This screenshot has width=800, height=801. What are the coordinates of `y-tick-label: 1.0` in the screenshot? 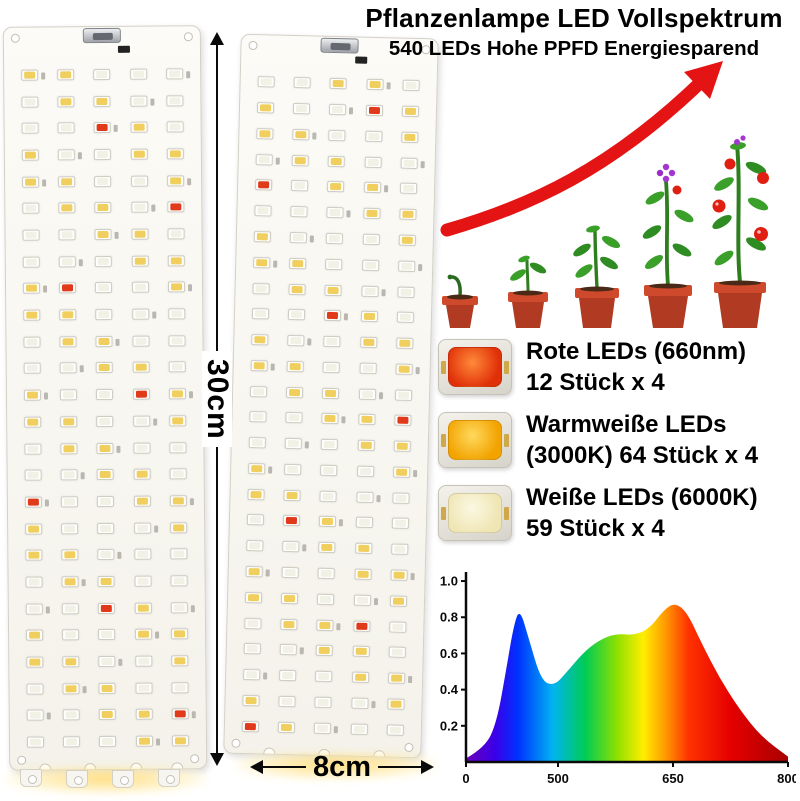 It's located at (449, 581).